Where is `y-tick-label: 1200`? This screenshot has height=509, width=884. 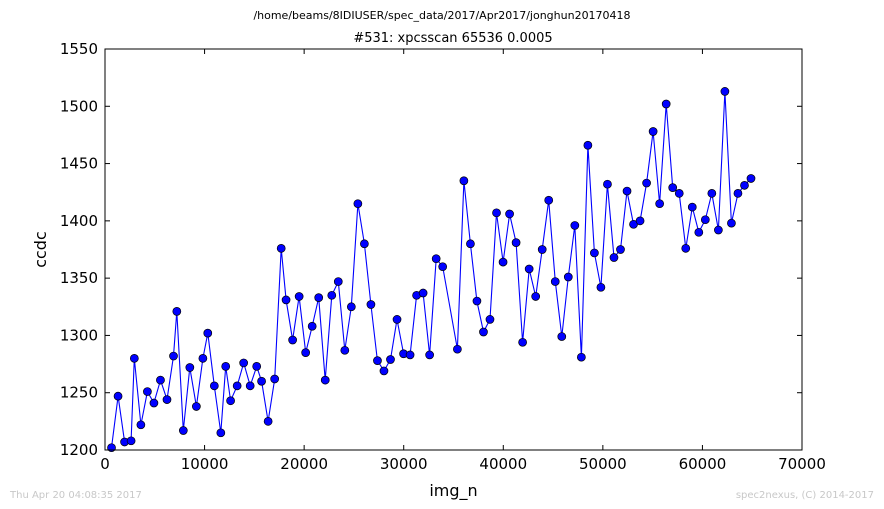 y-tick-label: 1200 is located at coordinates (79, 450).